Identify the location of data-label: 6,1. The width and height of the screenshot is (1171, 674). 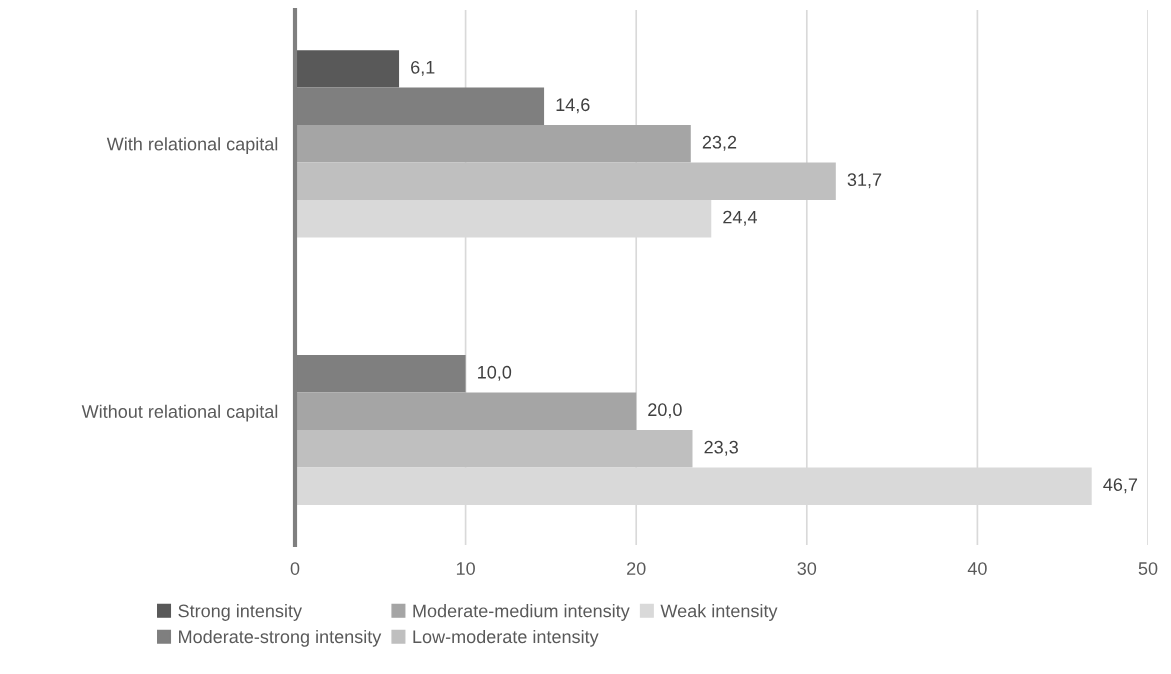
(423, 68).